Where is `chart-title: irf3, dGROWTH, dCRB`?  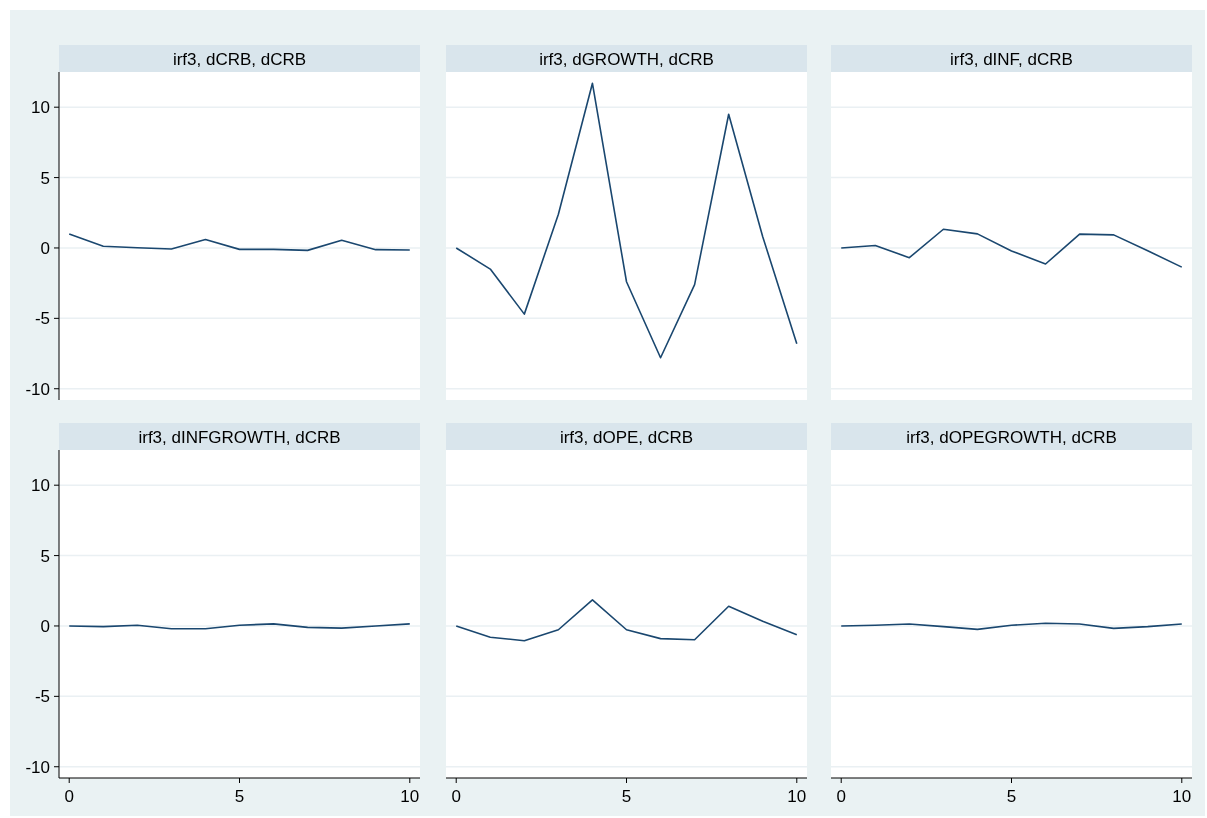
chart-title: irf3, dGROWTH, dCRB is located at coordinates (626, 59).